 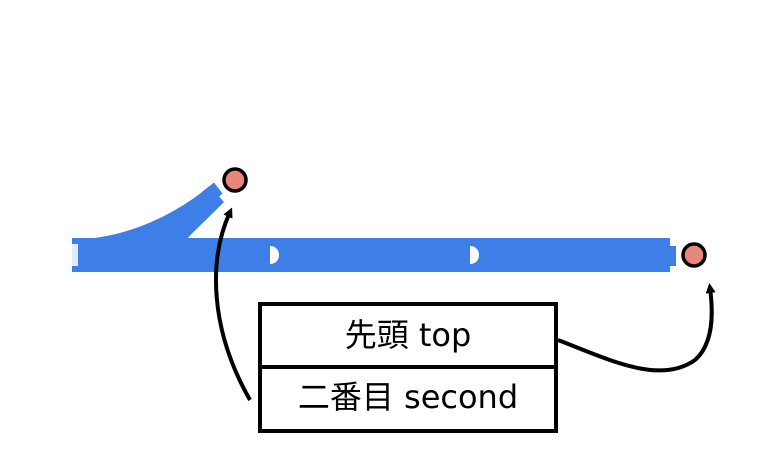 I want to click on track-joint-left, so click(x=73, y=255).